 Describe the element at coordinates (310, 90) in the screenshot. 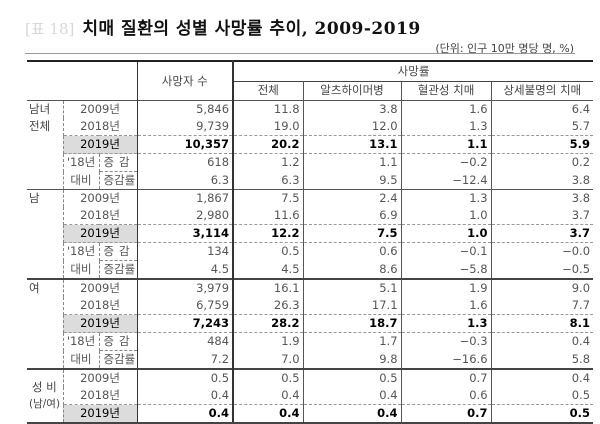

I see `header-row-2: 전체 알츠하이머병 혈관성 치매 상세불명의 치매` at that location.